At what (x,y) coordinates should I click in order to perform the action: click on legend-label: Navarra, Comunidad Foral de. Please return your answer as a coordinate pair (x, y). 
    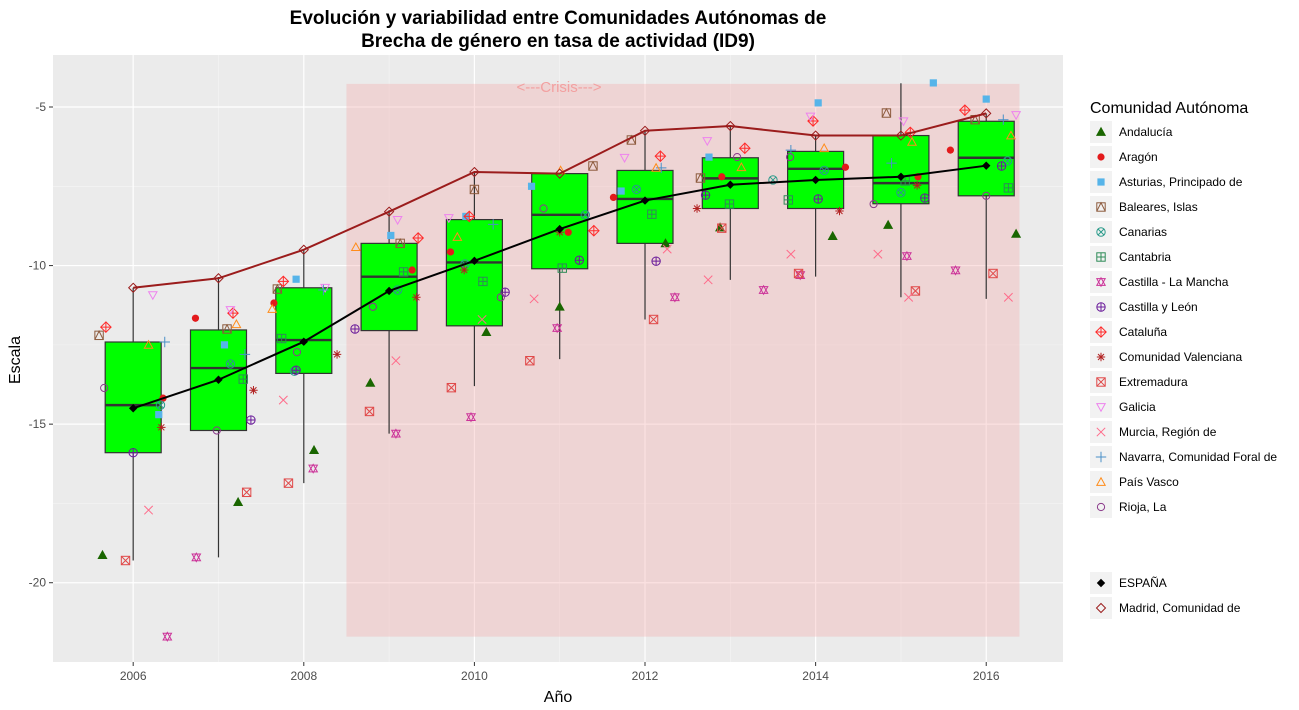
    Looking at the image, I should click on (1198, 457).